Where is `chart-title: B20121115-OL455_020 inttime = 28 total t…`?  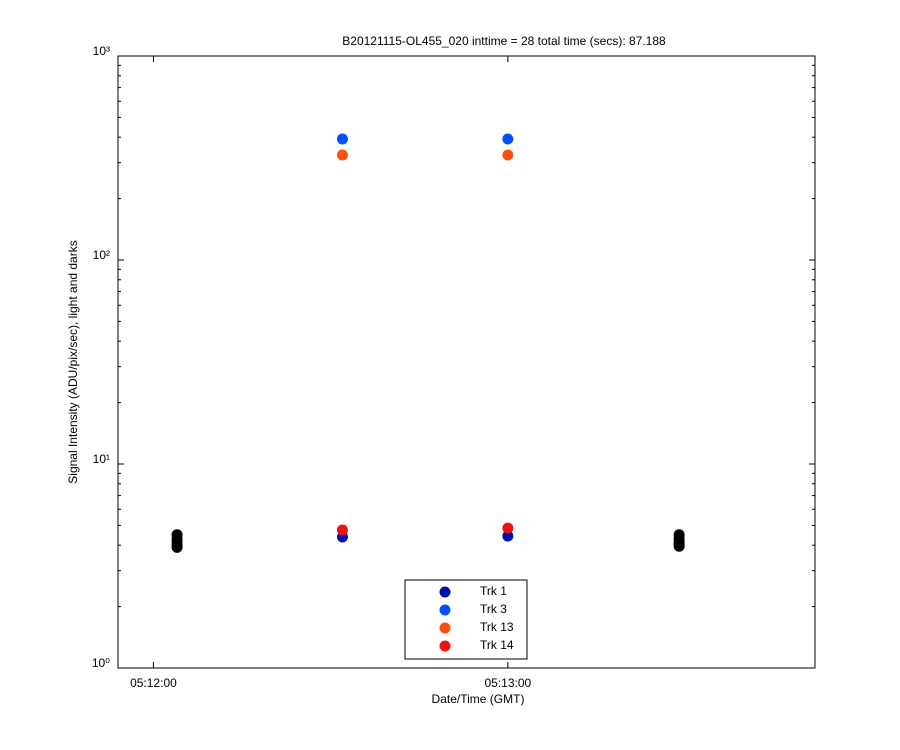 chart-title: B20121115-OL455_020 inttime = 28 total t… is located at coordinates (504, 41).